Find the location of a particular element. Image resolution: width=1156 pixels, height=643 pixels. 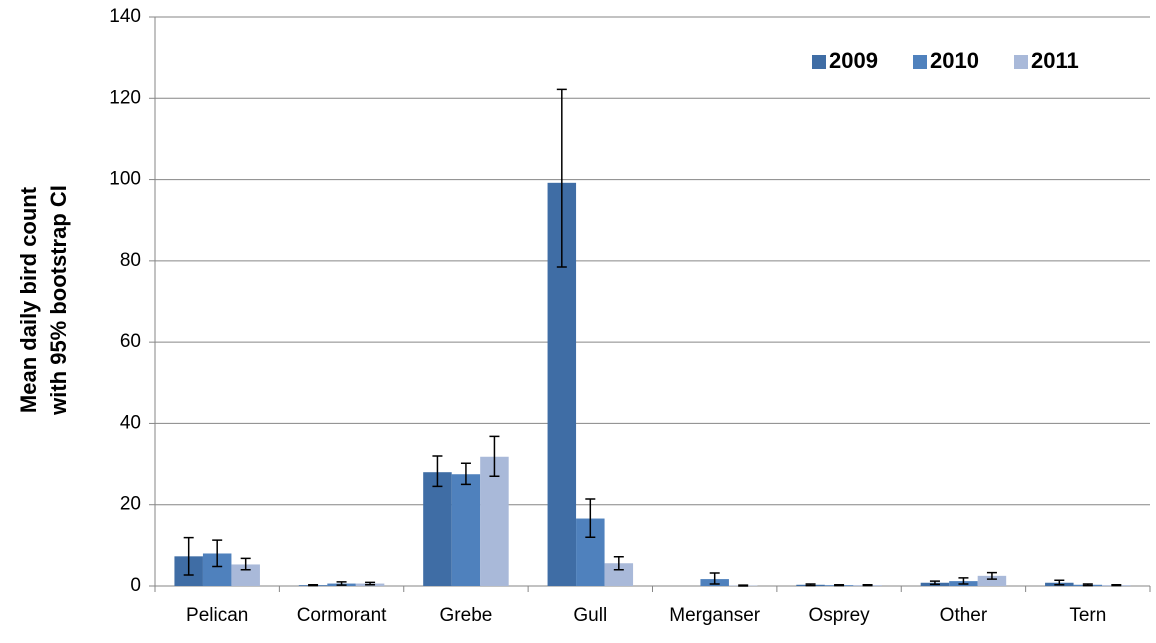

legend-label: 2011 is located at coordinates (1055, 60).